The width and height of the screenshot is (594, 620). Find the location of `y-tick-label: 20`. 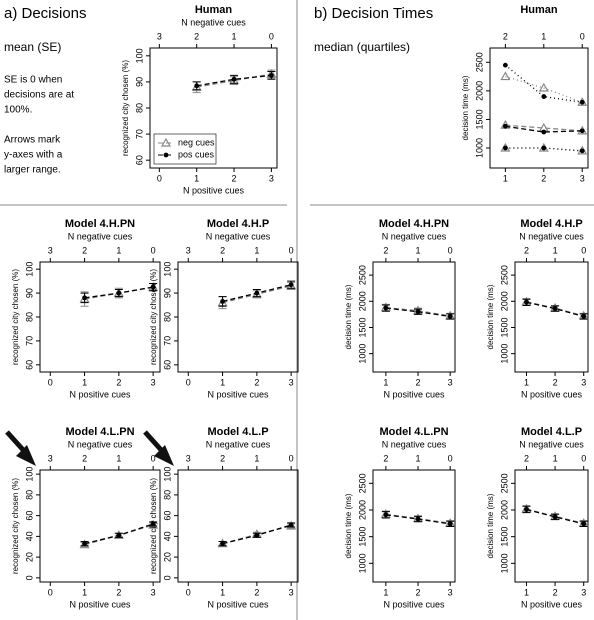

y-tick-label: 20 is located at coordinates (167, 557).